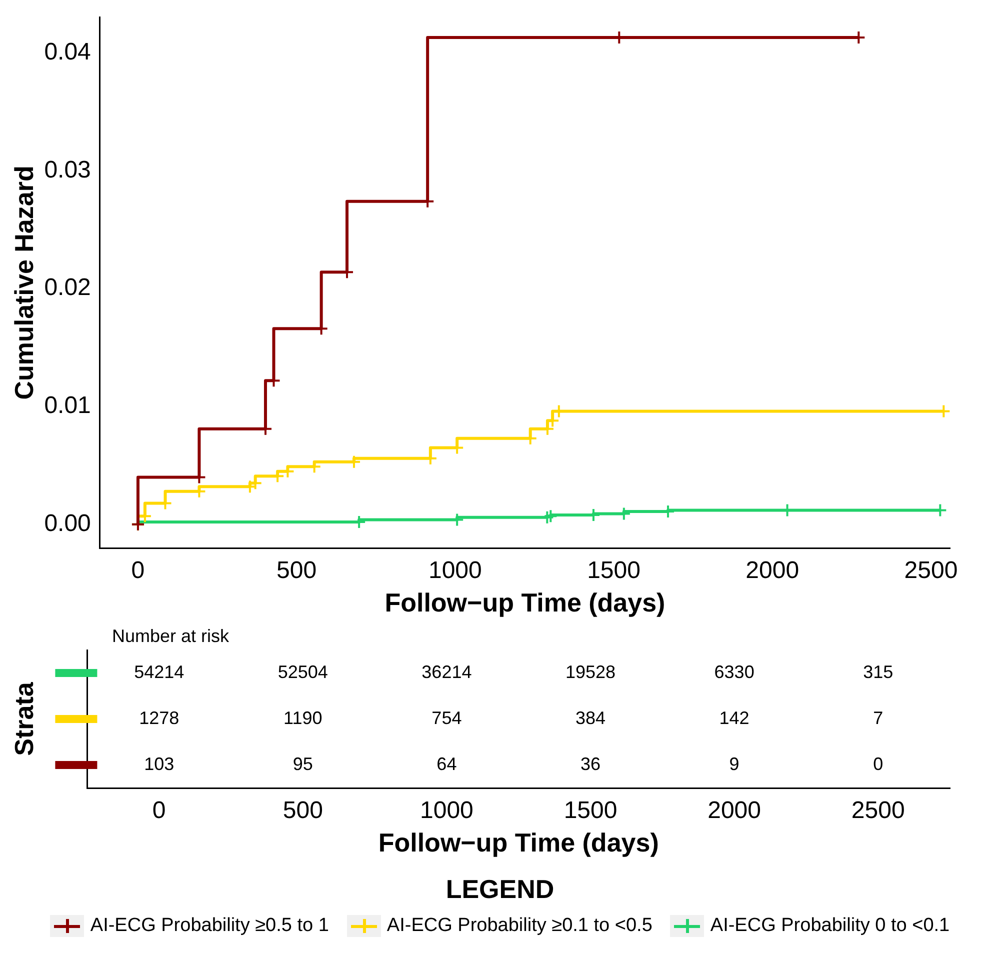 The width and height of the screenshot is (1000, 977). I want to click on data-label: 64, so click(446, 764).